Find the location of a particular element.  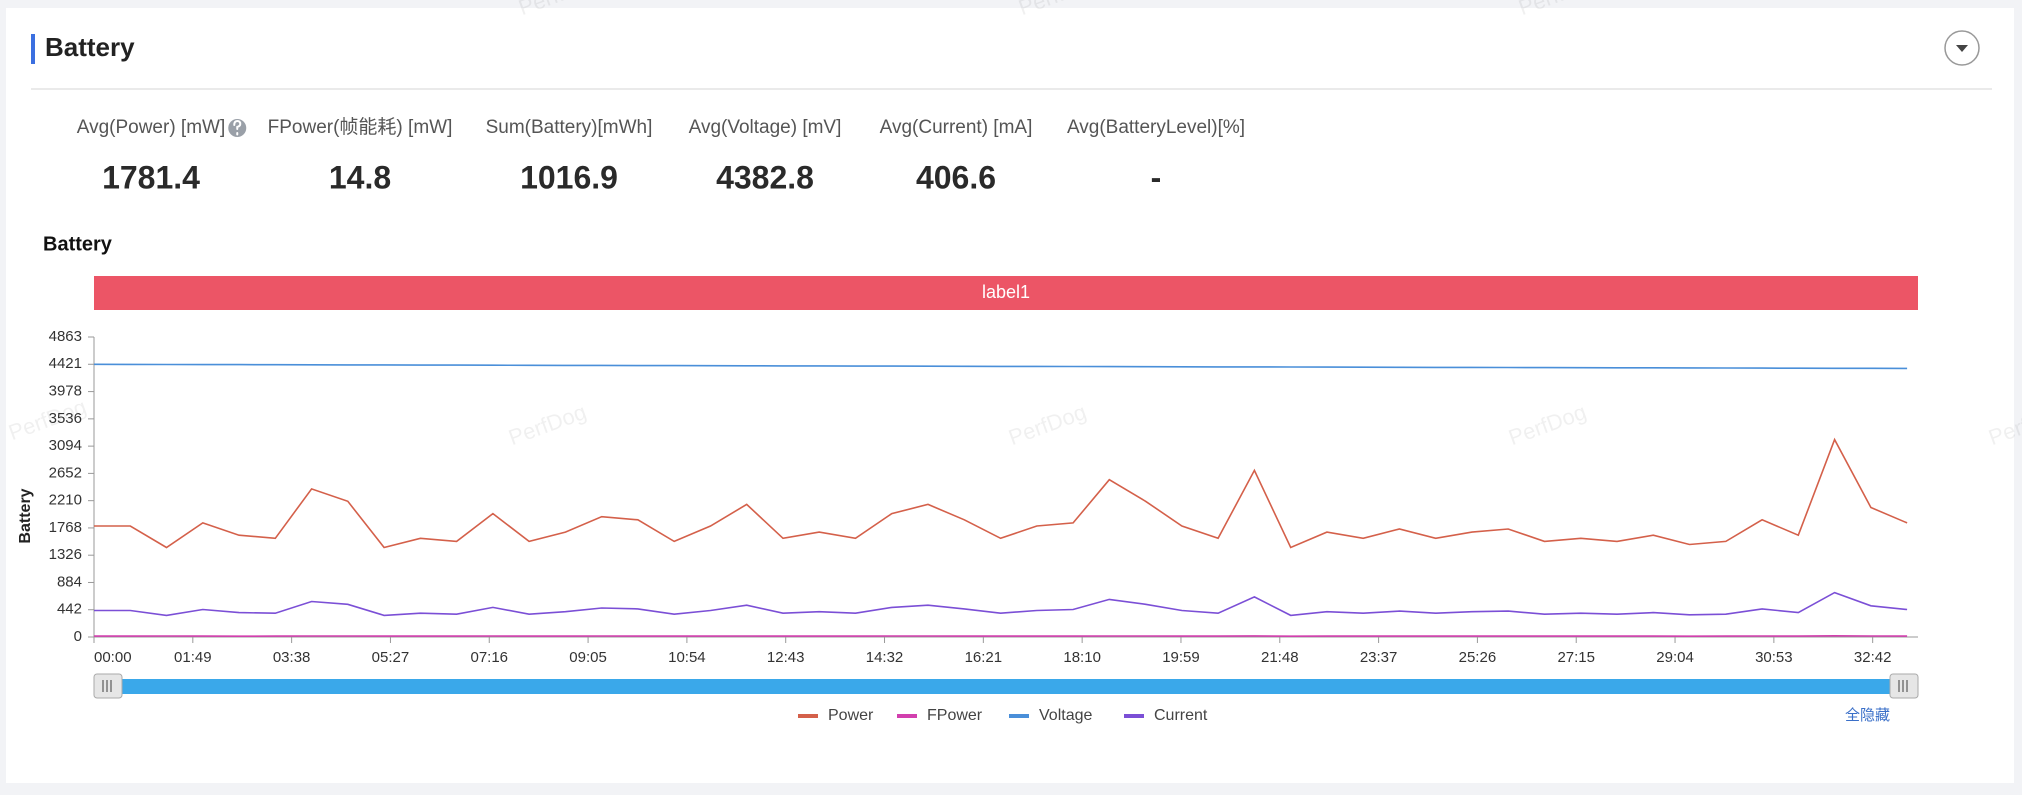

stat-label: FPower(帧能耗) [mW] is located at coordinates (360, 127).